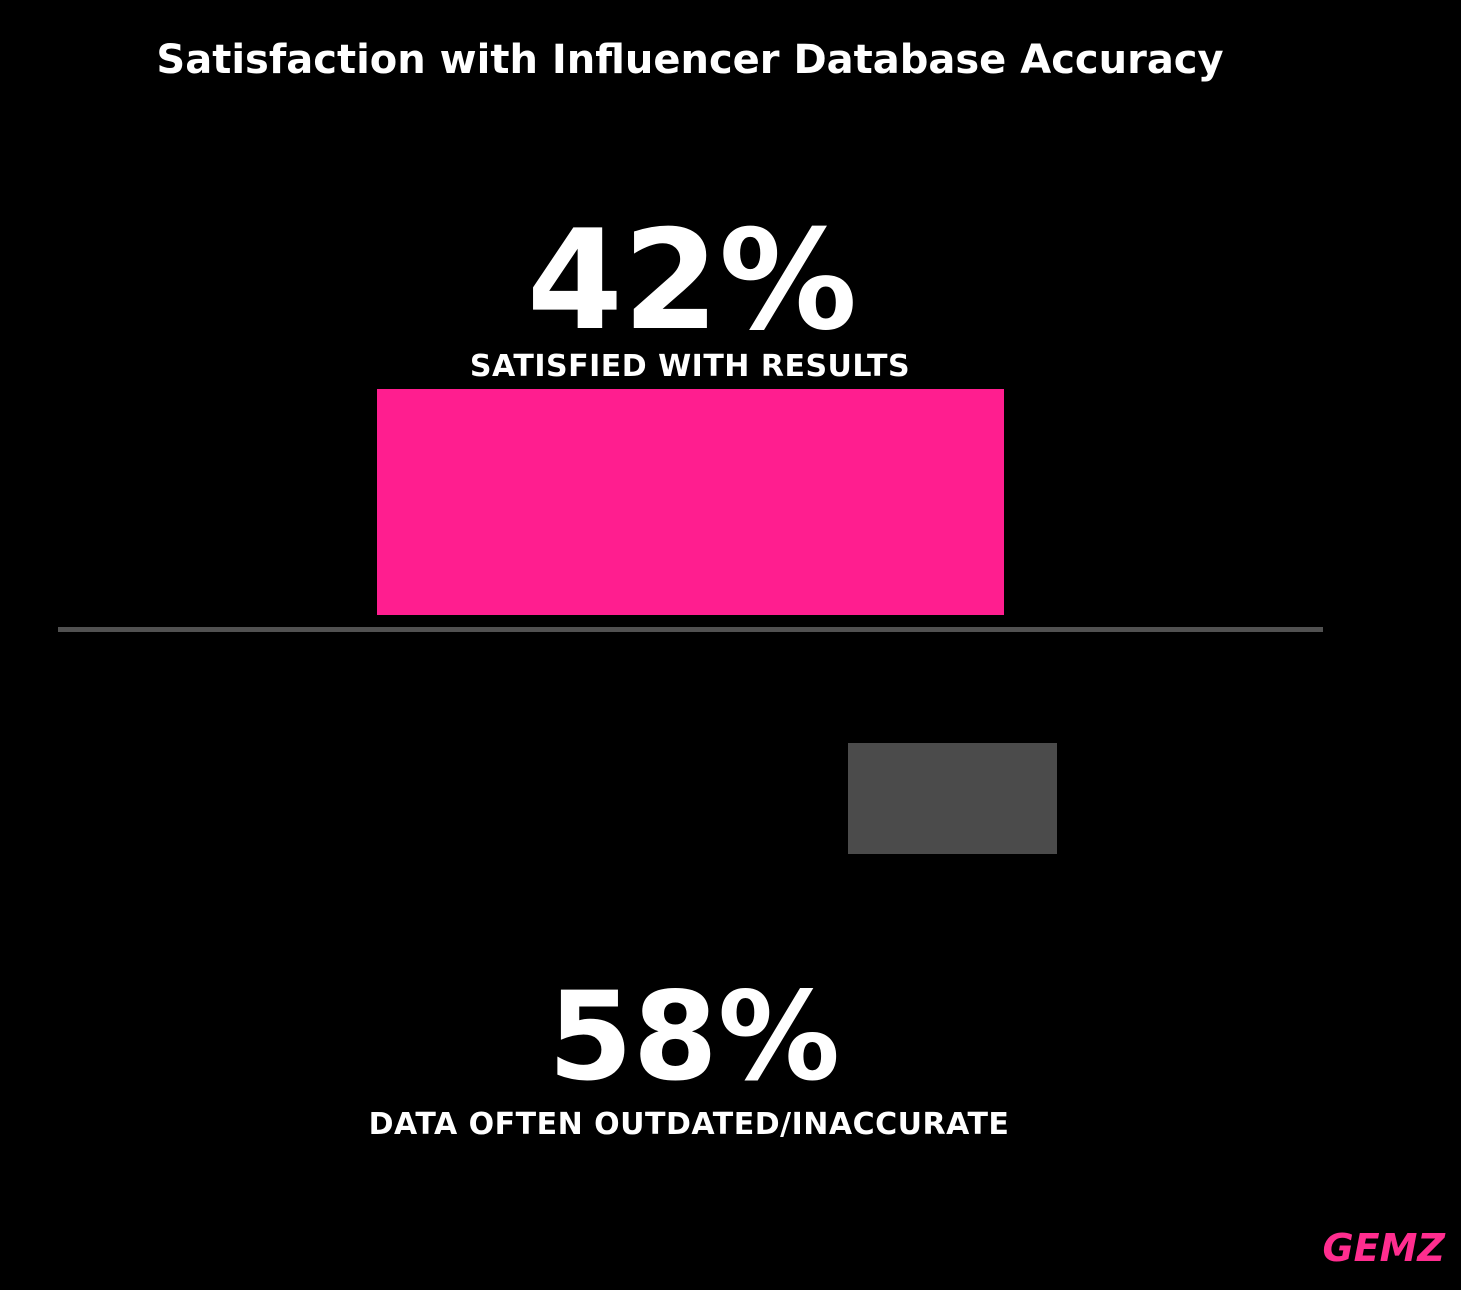  I want to click on divider-line, so click(690, 629).